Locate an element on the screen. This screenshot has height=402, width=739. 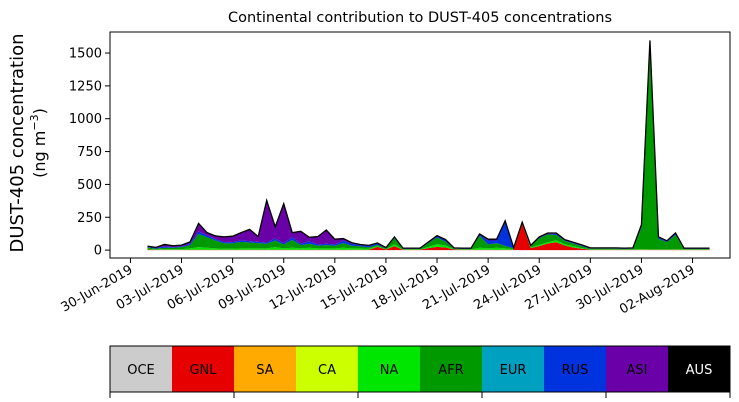
y-axis-unit-base: (ng m is located at coordinates (39, 154).